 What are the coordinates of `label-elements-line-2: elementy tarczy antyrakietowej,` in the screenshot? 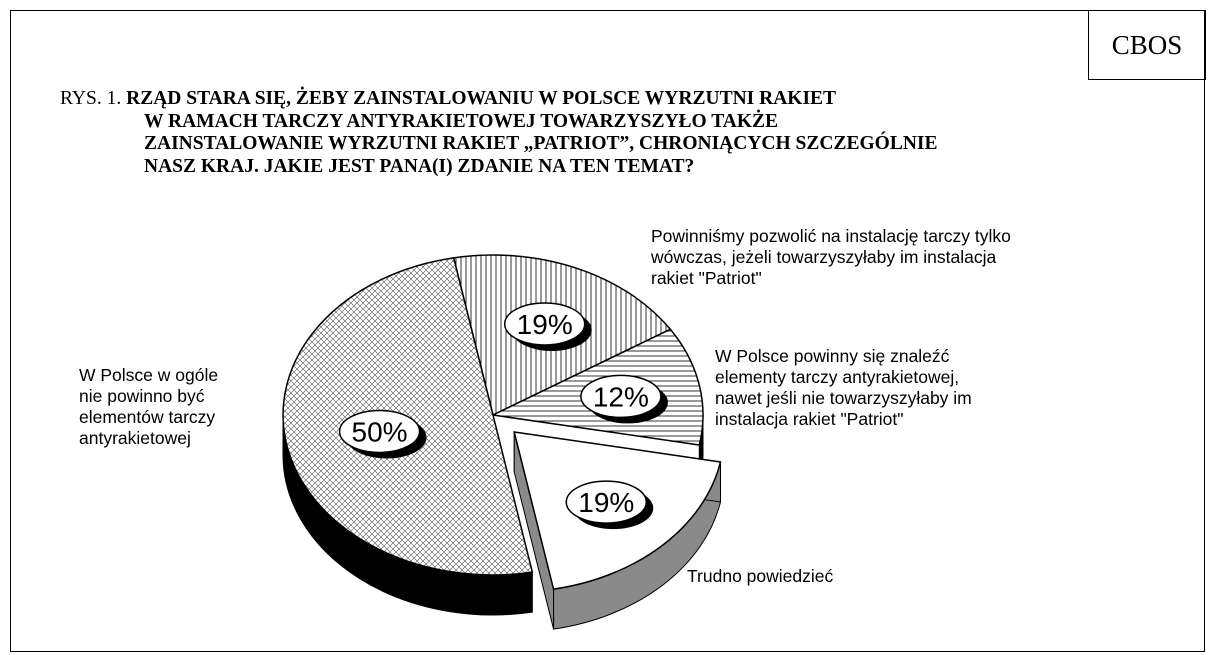 It's located at (837, 377).